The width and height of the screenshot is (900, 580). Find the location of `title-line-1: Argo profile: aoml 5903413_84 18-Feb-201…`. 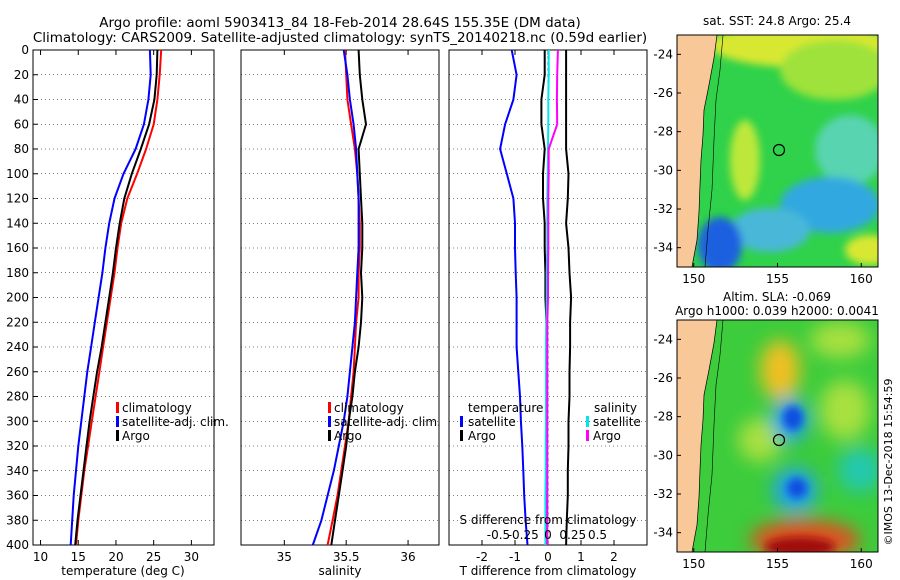

title-line-1: Argo profile: aoml 5903413_84 18-Feb-201… is located at coordinates (340, 23).